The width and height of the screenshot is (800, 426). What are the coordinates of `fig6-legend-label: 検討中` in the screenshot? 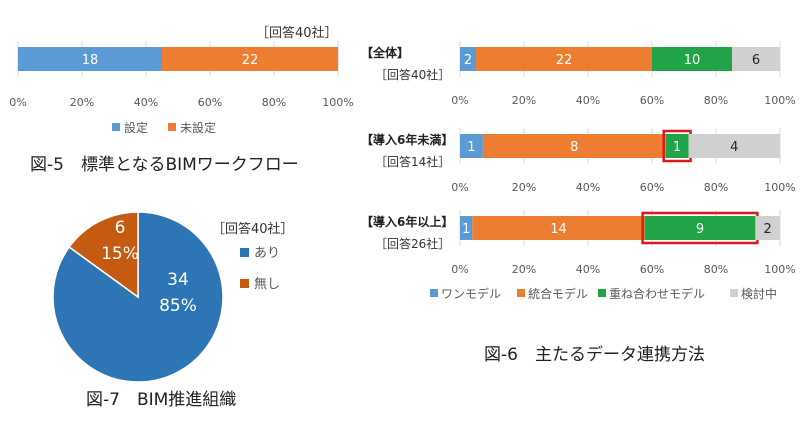 It's located at (759, 293).